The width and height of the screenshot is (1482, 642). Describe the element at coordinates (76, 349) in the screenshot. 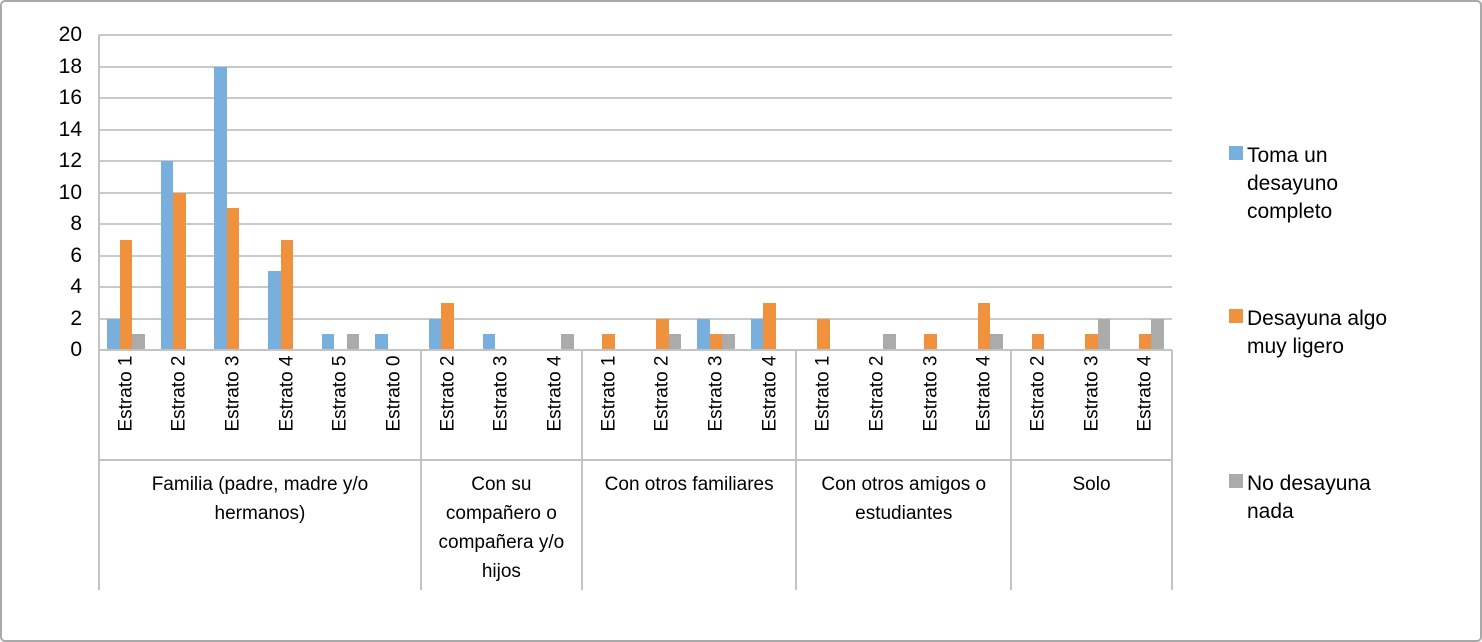

I see `y-axis-tick-label: 0` at that location.